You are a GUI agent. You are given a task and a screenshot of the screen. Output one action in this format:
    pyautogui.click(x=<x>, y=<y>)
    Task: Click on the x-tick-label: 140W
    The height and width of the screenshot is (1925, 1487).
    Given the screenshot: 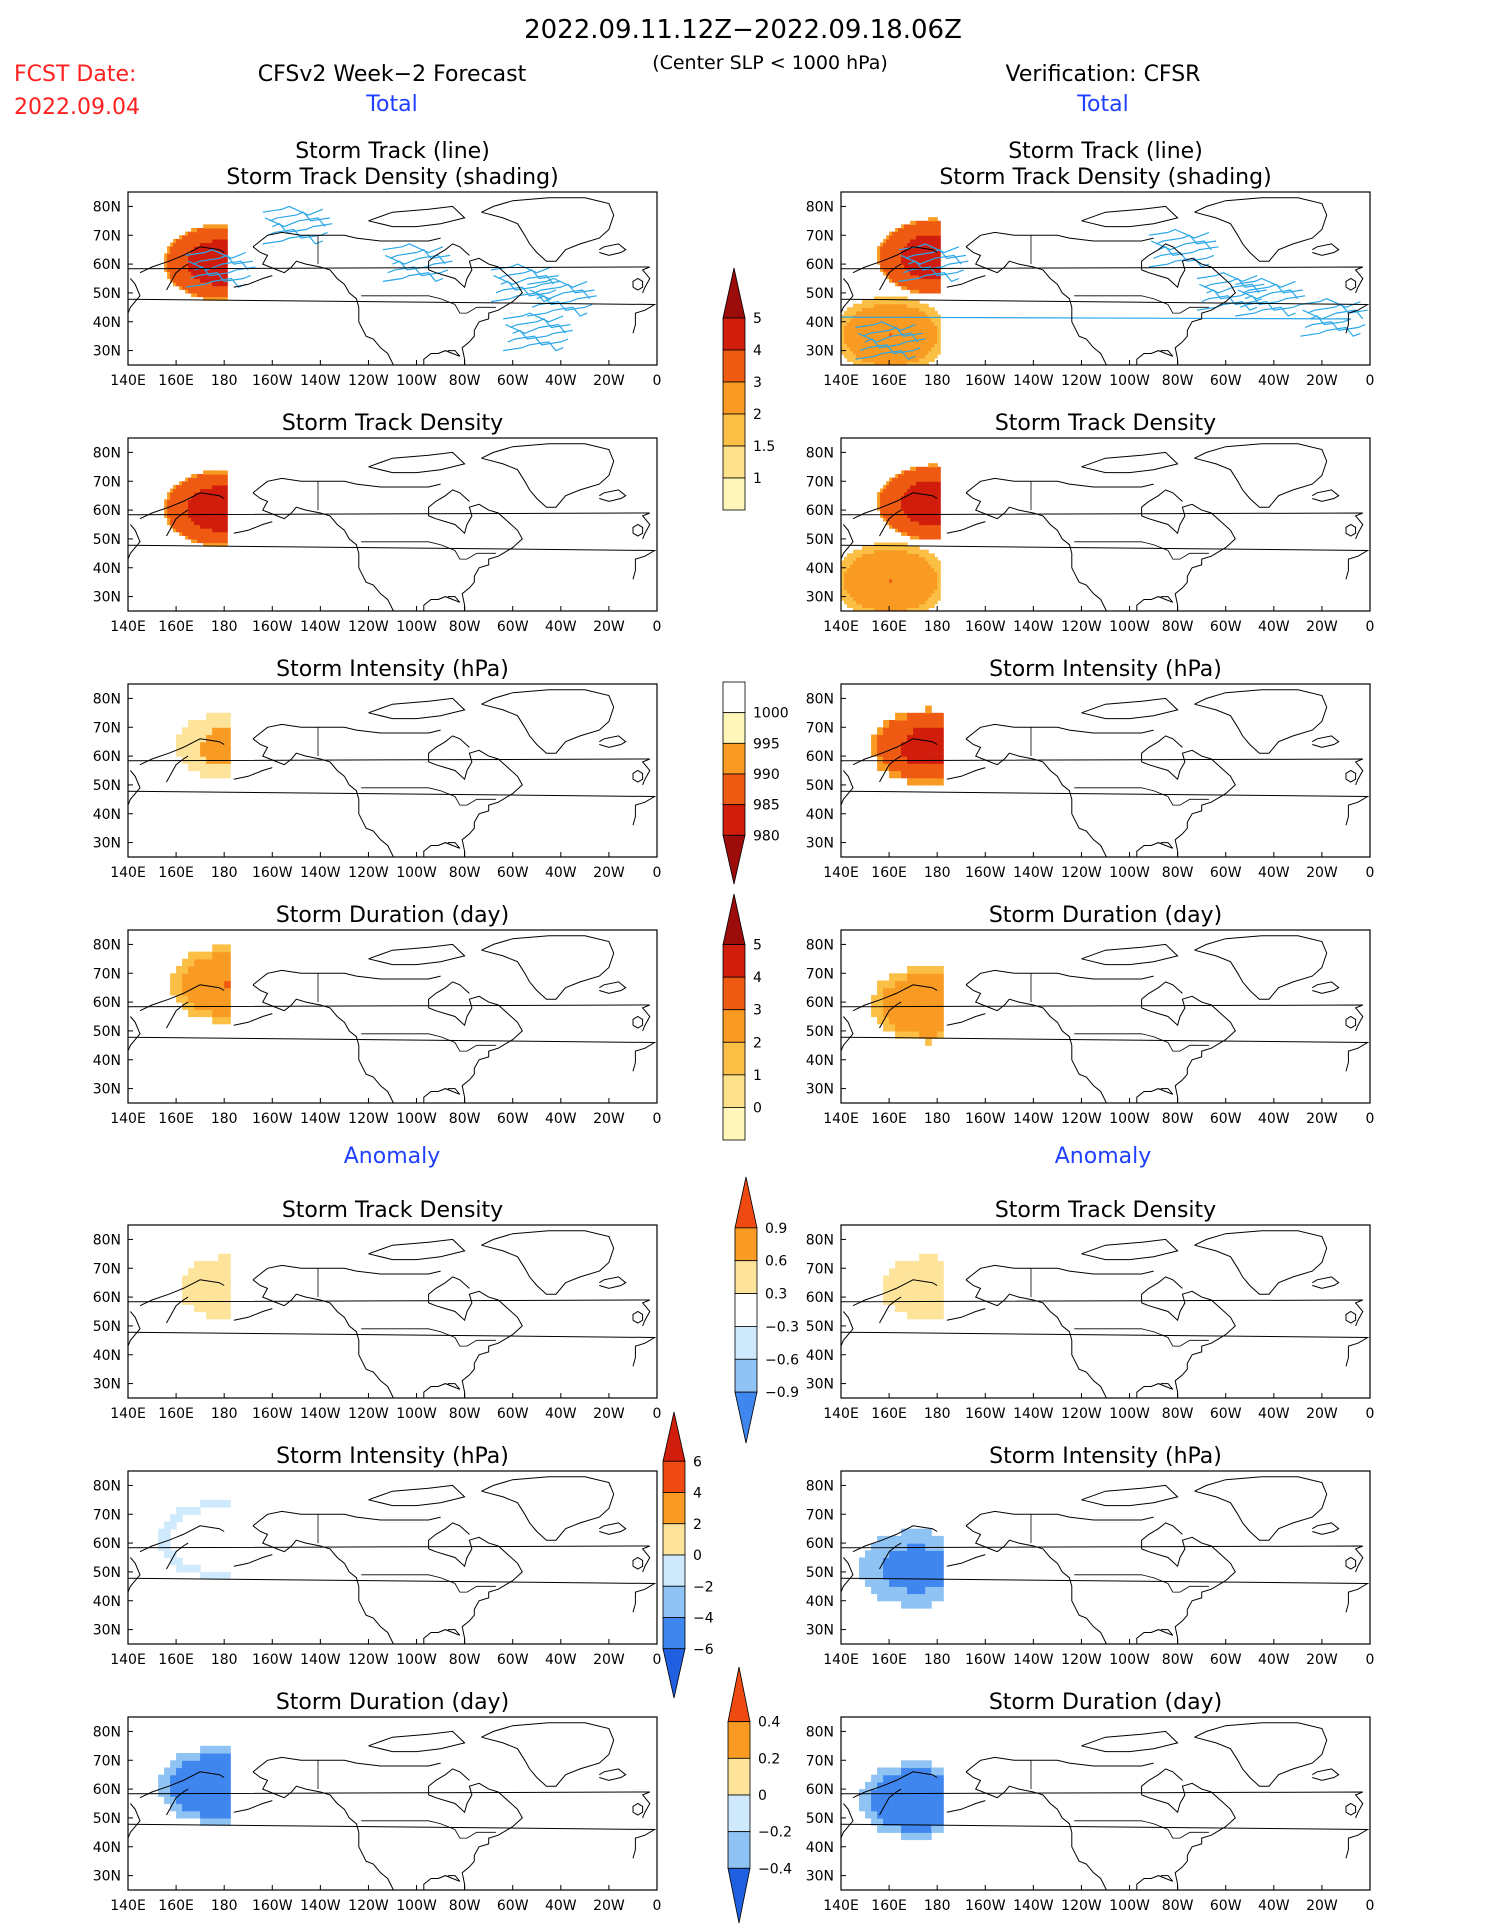 What is the action you would take?
    pyautogui.click(x=320, y=1414)
    